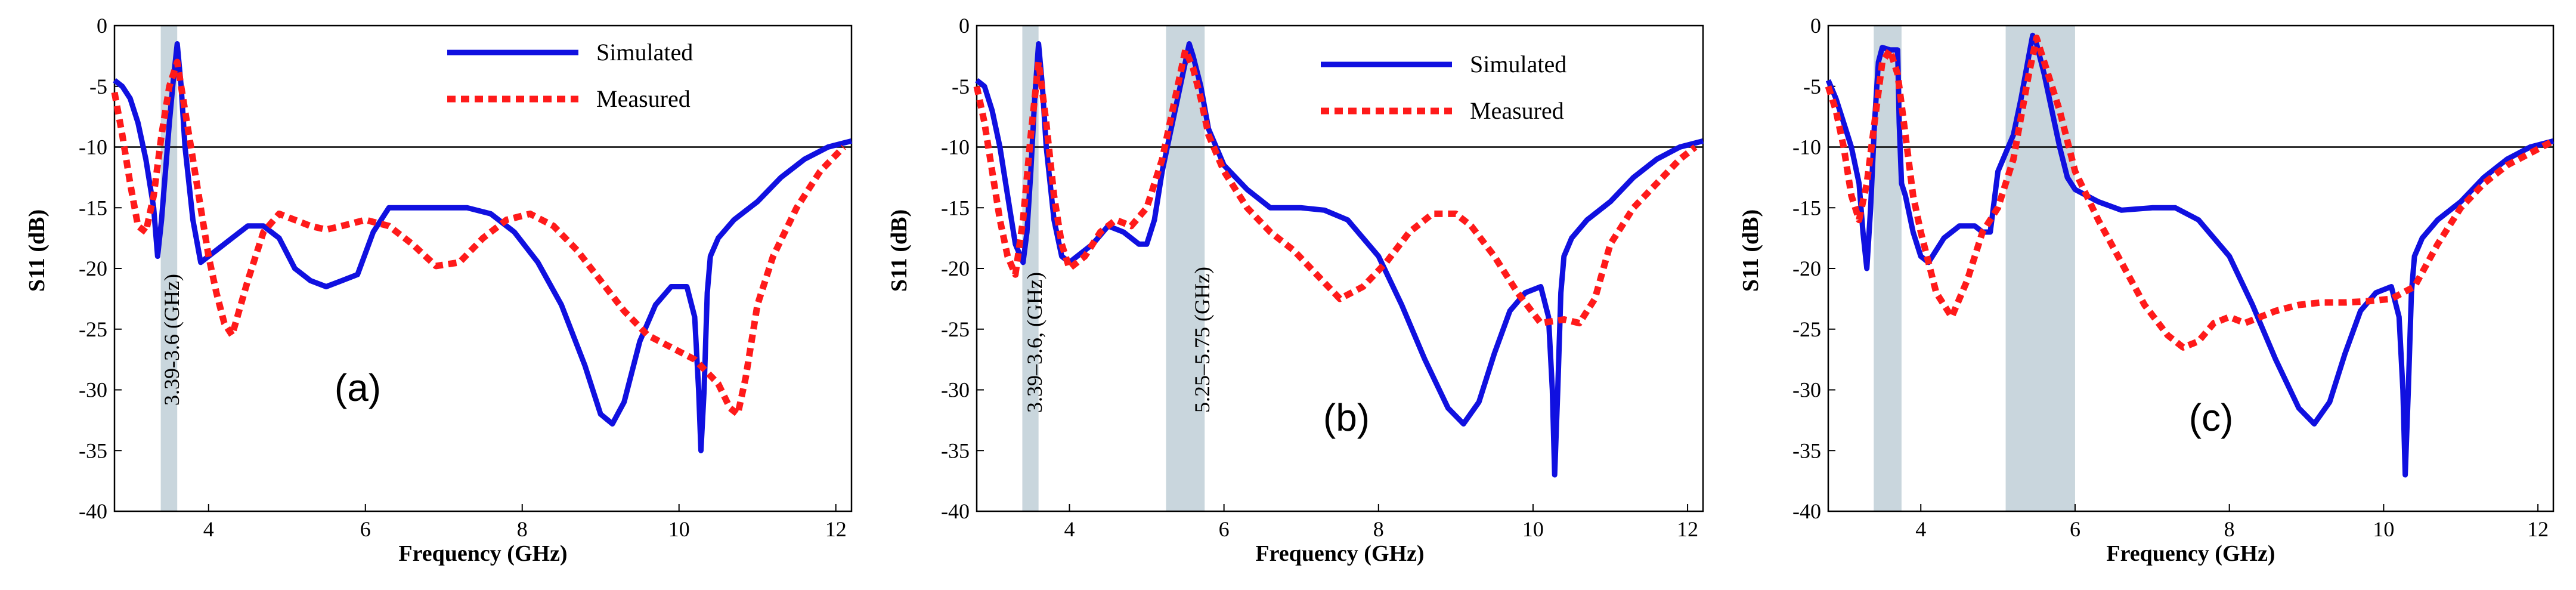  What do you see at coordinates (1346, 418) in the screenshot?
I see `panel-label: (b)` at bounding box center [1346, 418].